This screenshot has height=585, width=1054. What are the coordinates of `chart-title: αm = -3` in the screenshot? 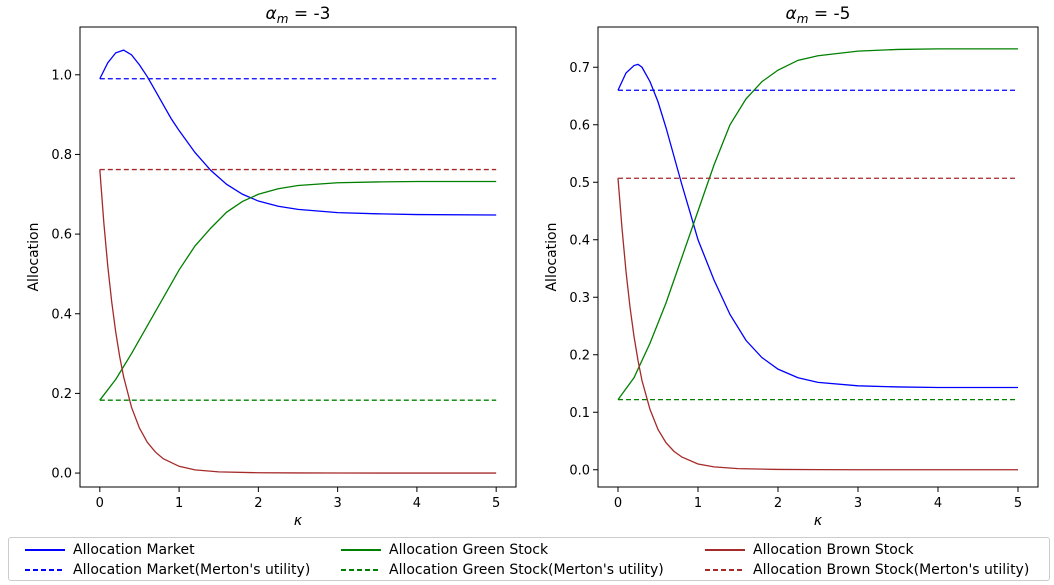 It's located at (298, 15).